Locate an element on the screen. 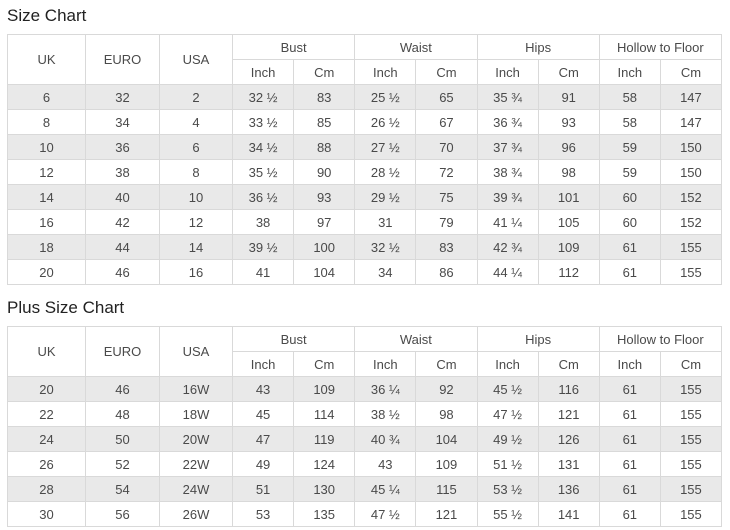  size-cell: 51 ½ is located at coordinates (507, 464).